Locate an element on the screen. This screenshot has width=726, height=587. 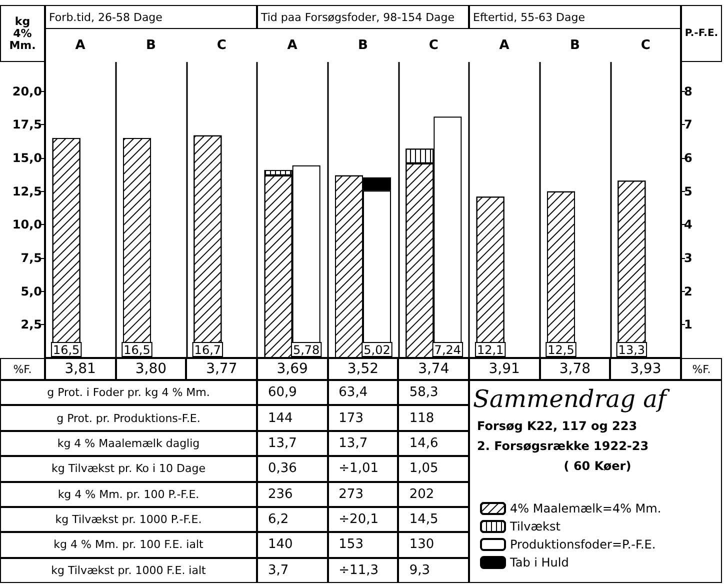
text: ÷1,01 is located at coordinates (363, 469).